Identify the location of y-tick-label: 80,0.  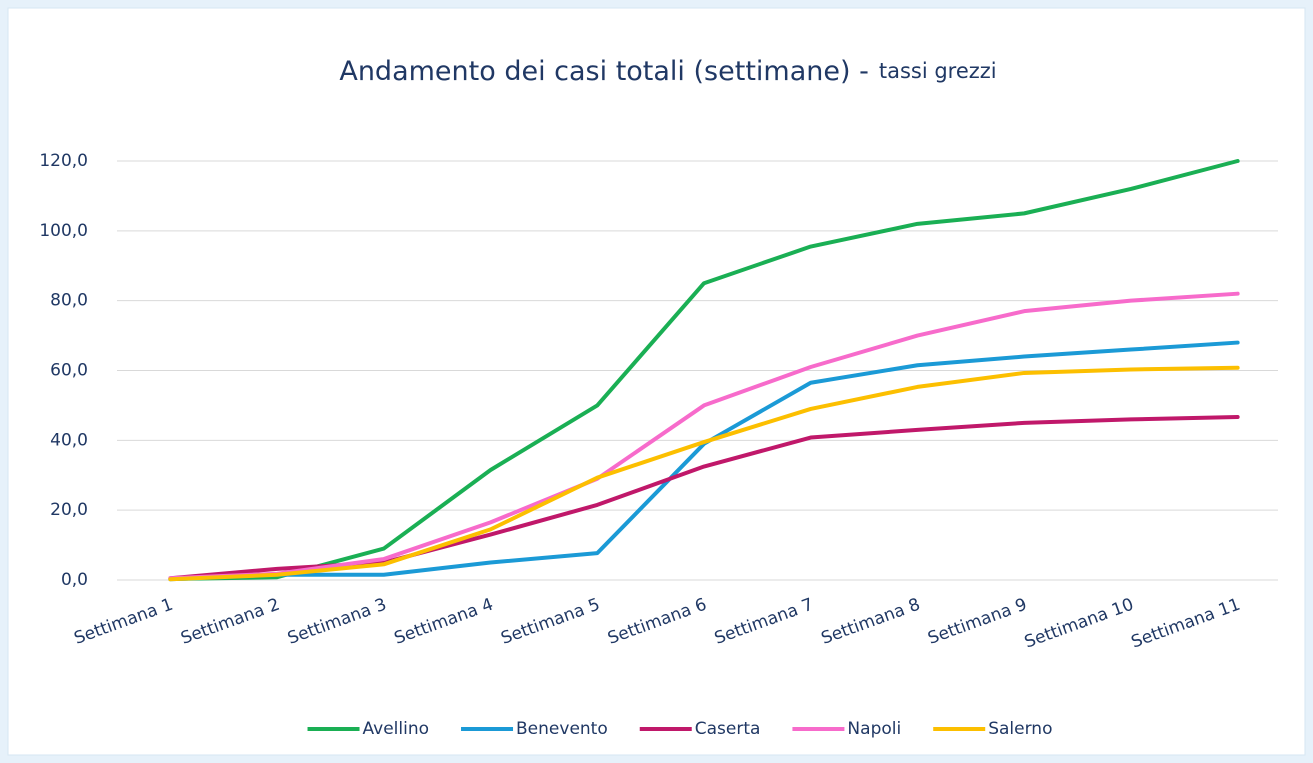
(69, 301).